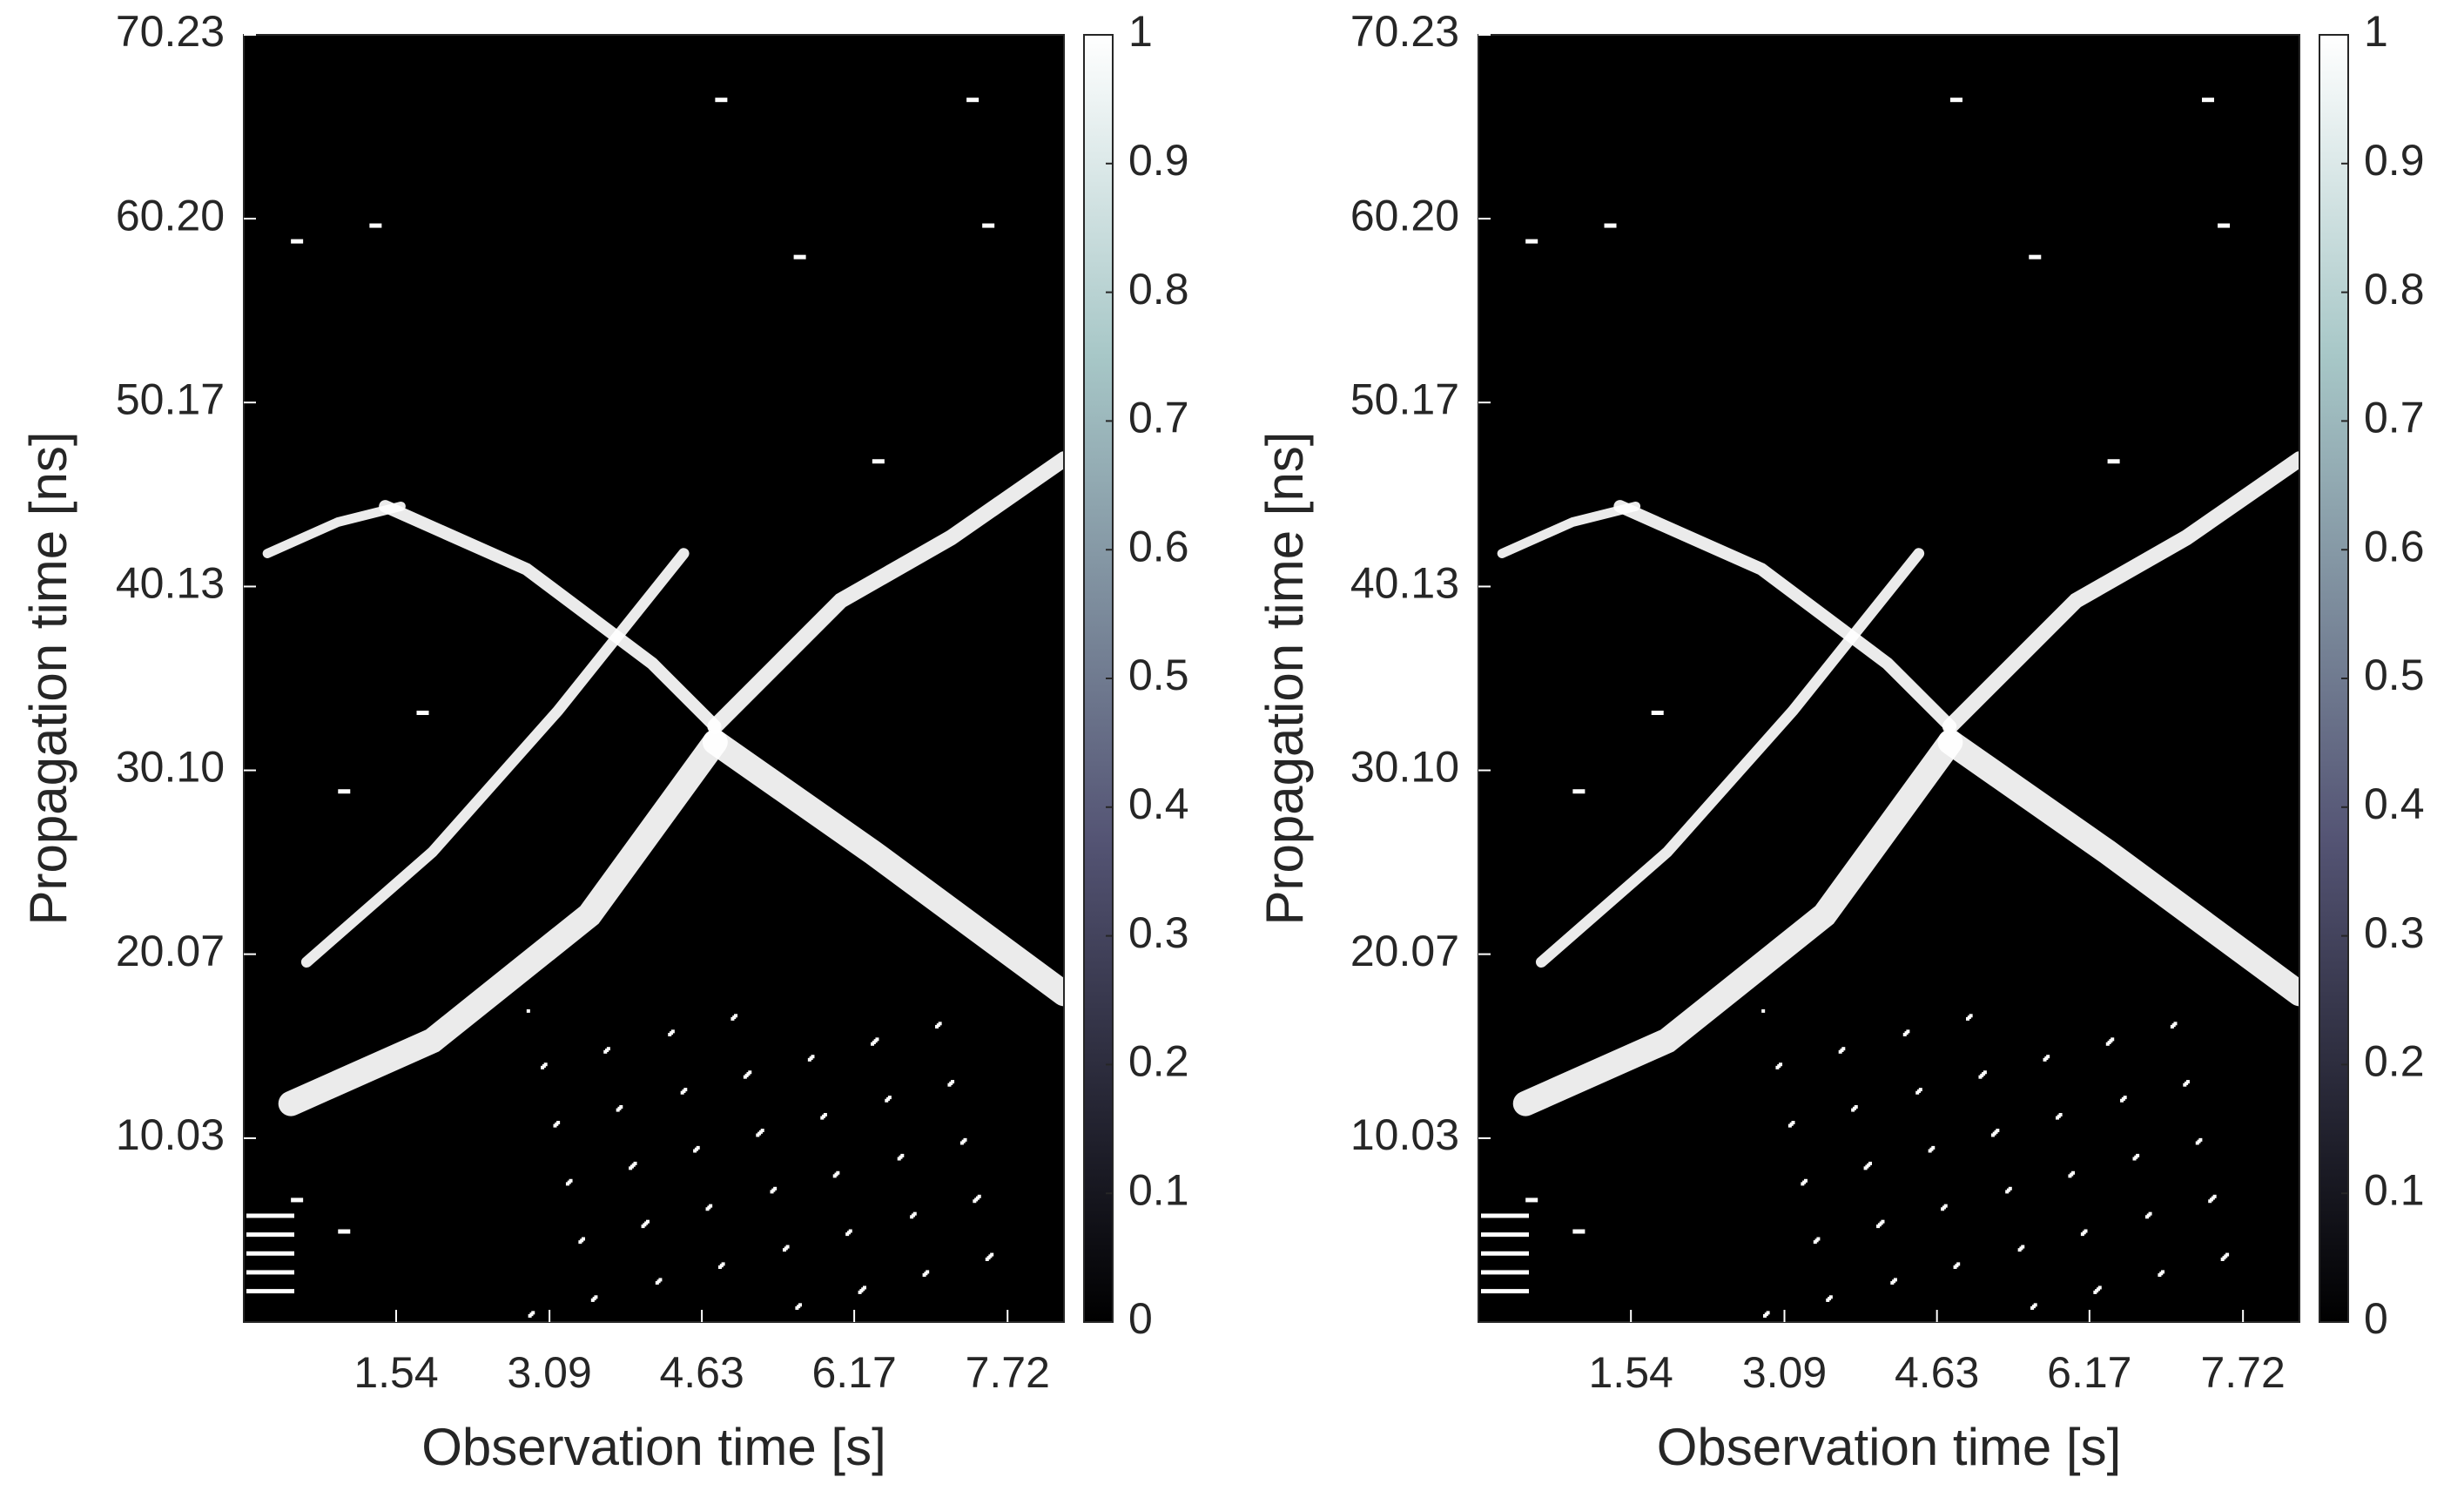 Image resolution: width=2464 pixels, height=1511 pixels. Describe the element at coordinates (1158, 1061) in the screenshot. I see `colorbar-tick-label: 0.2` at that location.